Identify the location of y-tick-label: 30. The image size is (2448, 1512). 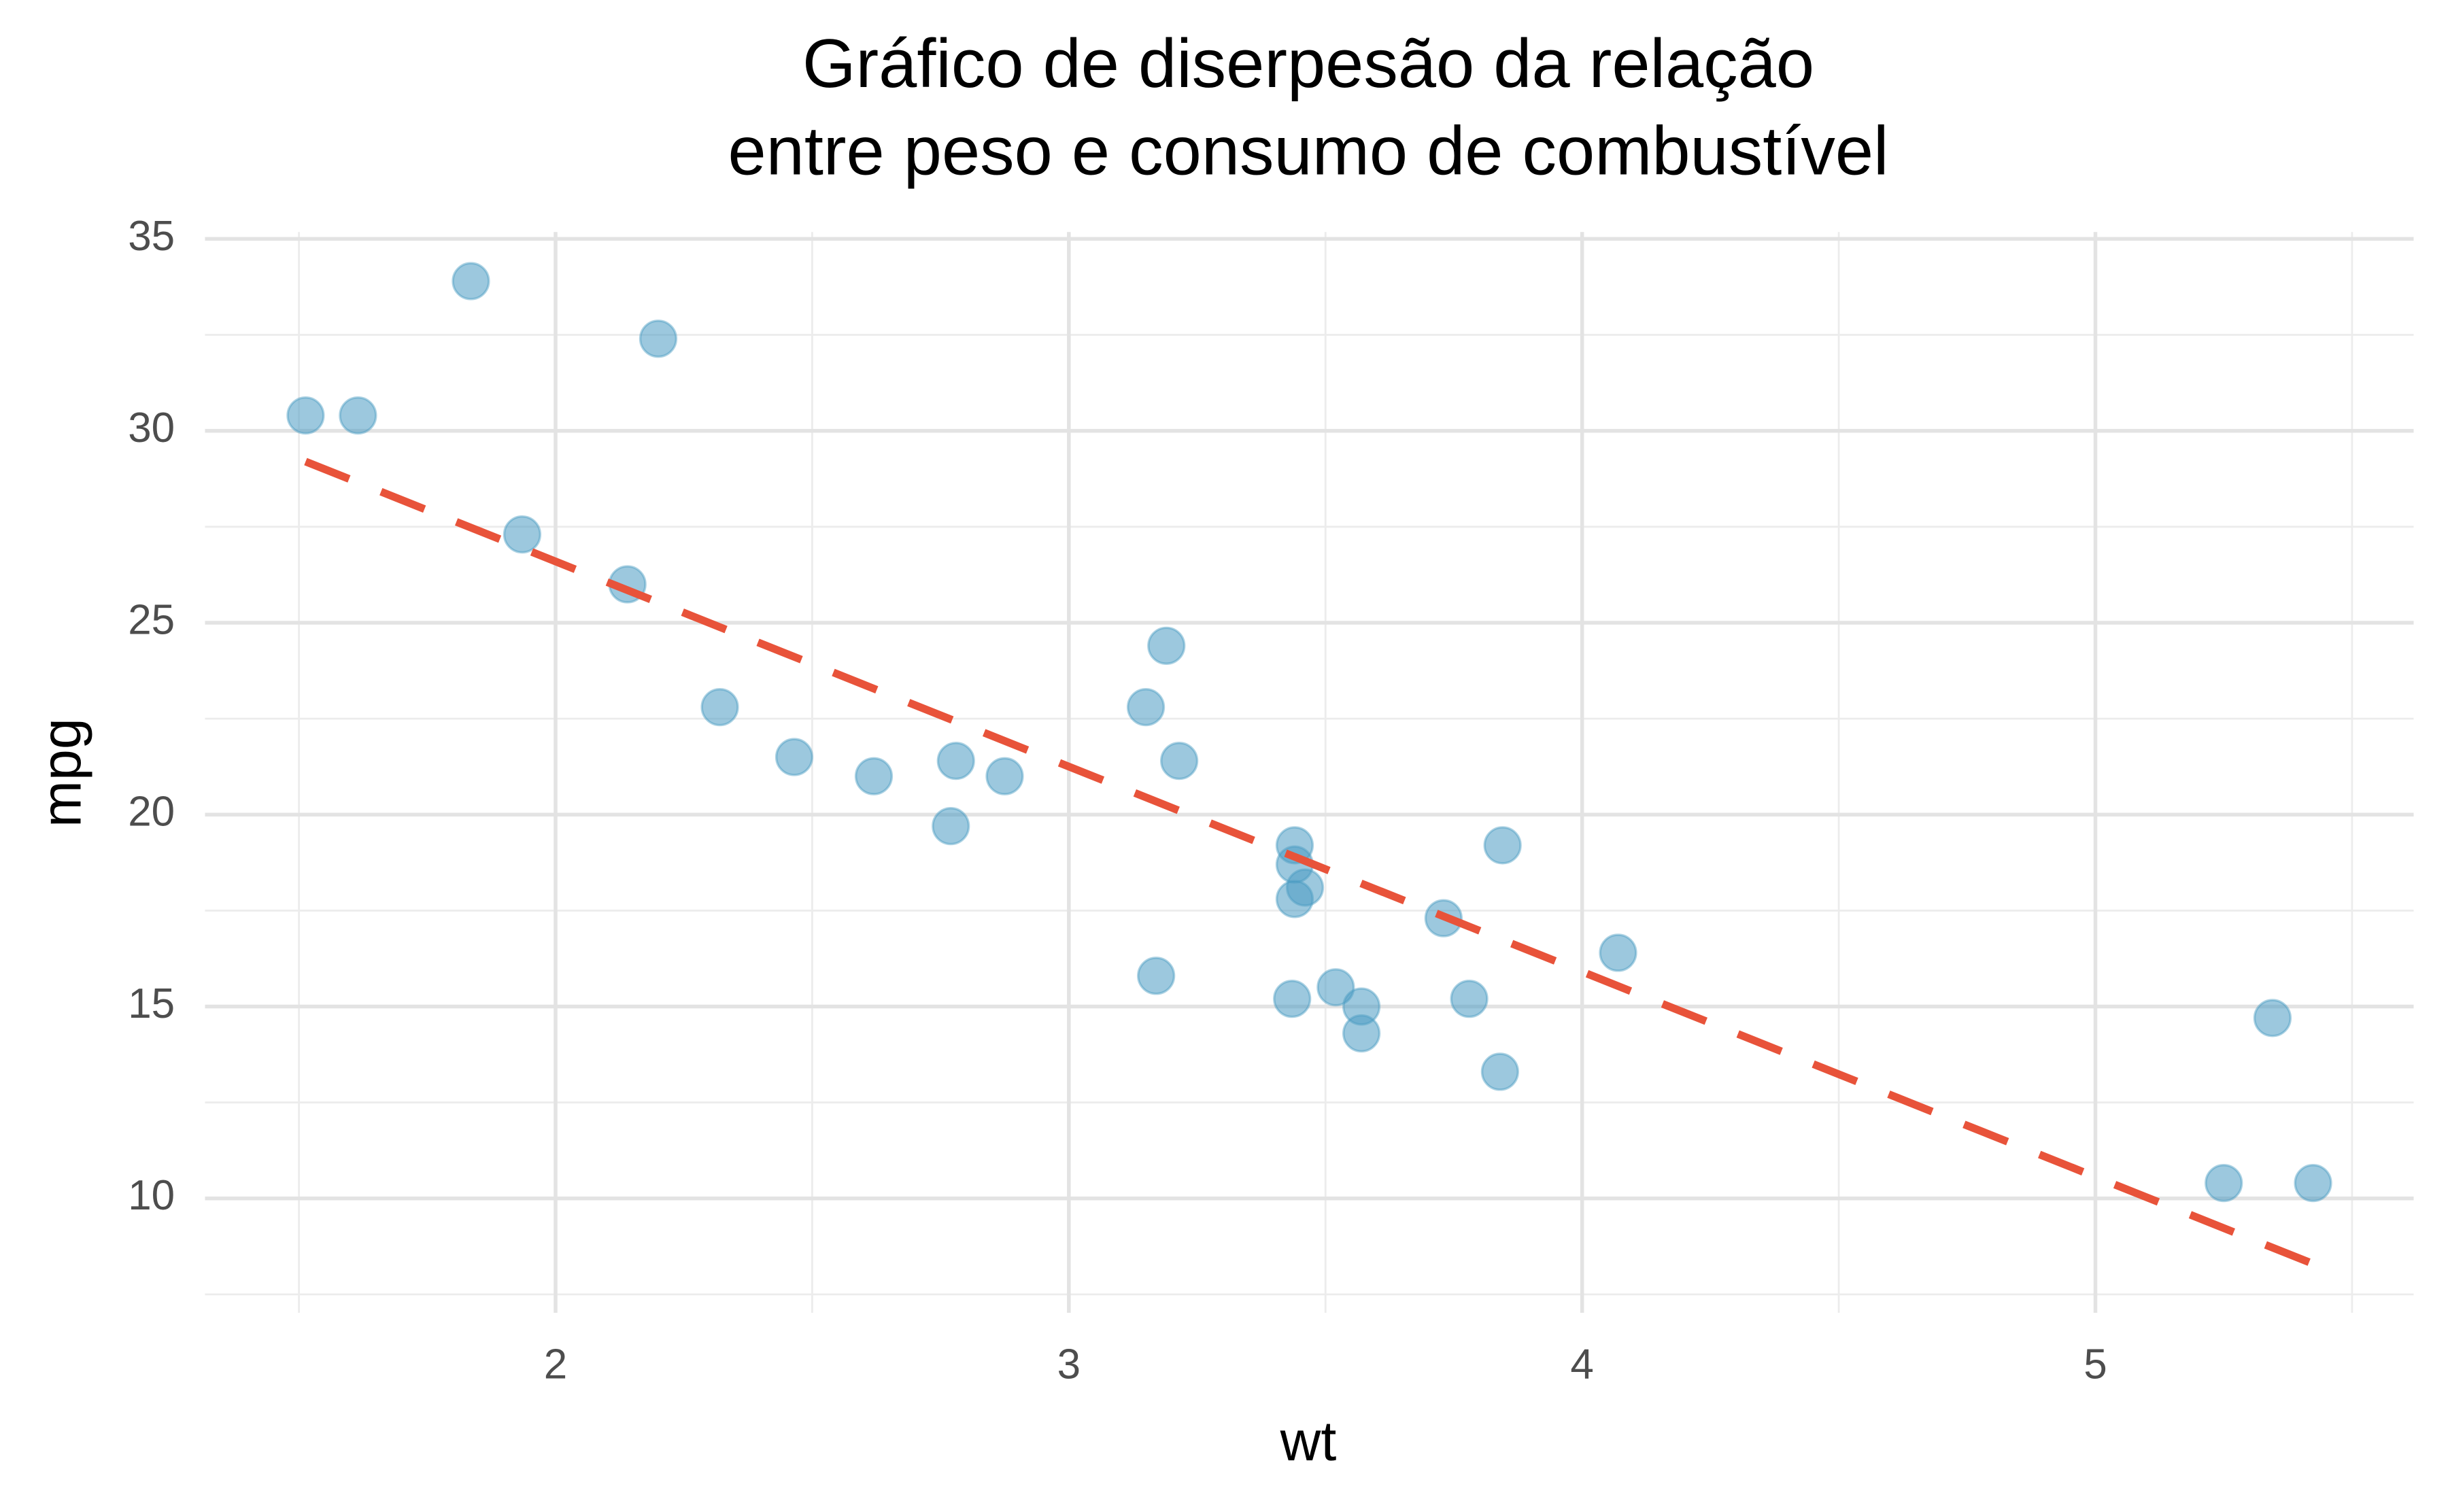
(152, 428).